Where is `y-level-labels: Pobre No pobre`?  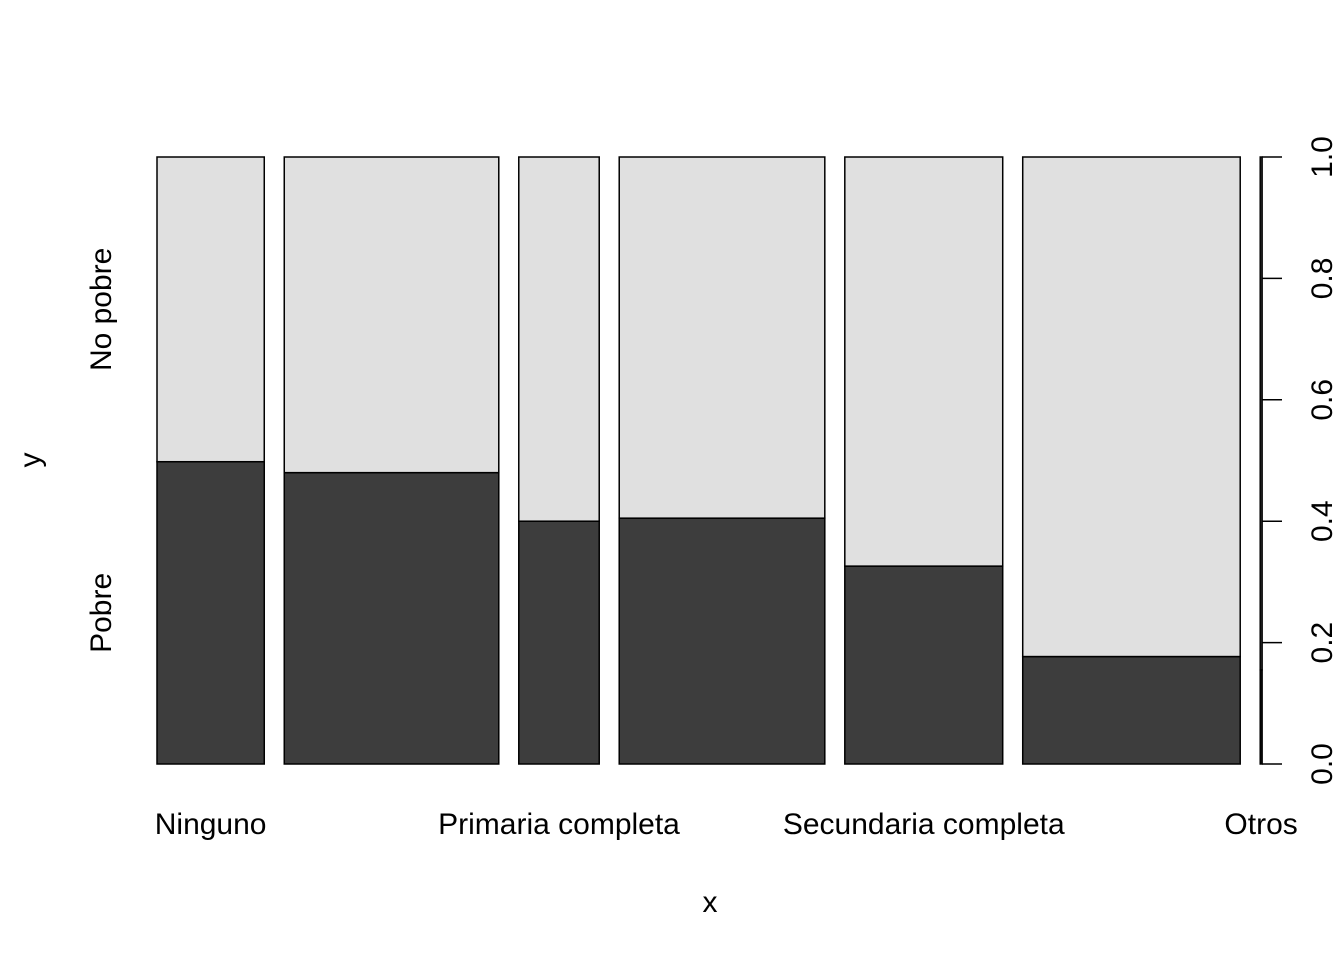 y-level-labels: Pobre No pobre is located at coordinates (101, 450).